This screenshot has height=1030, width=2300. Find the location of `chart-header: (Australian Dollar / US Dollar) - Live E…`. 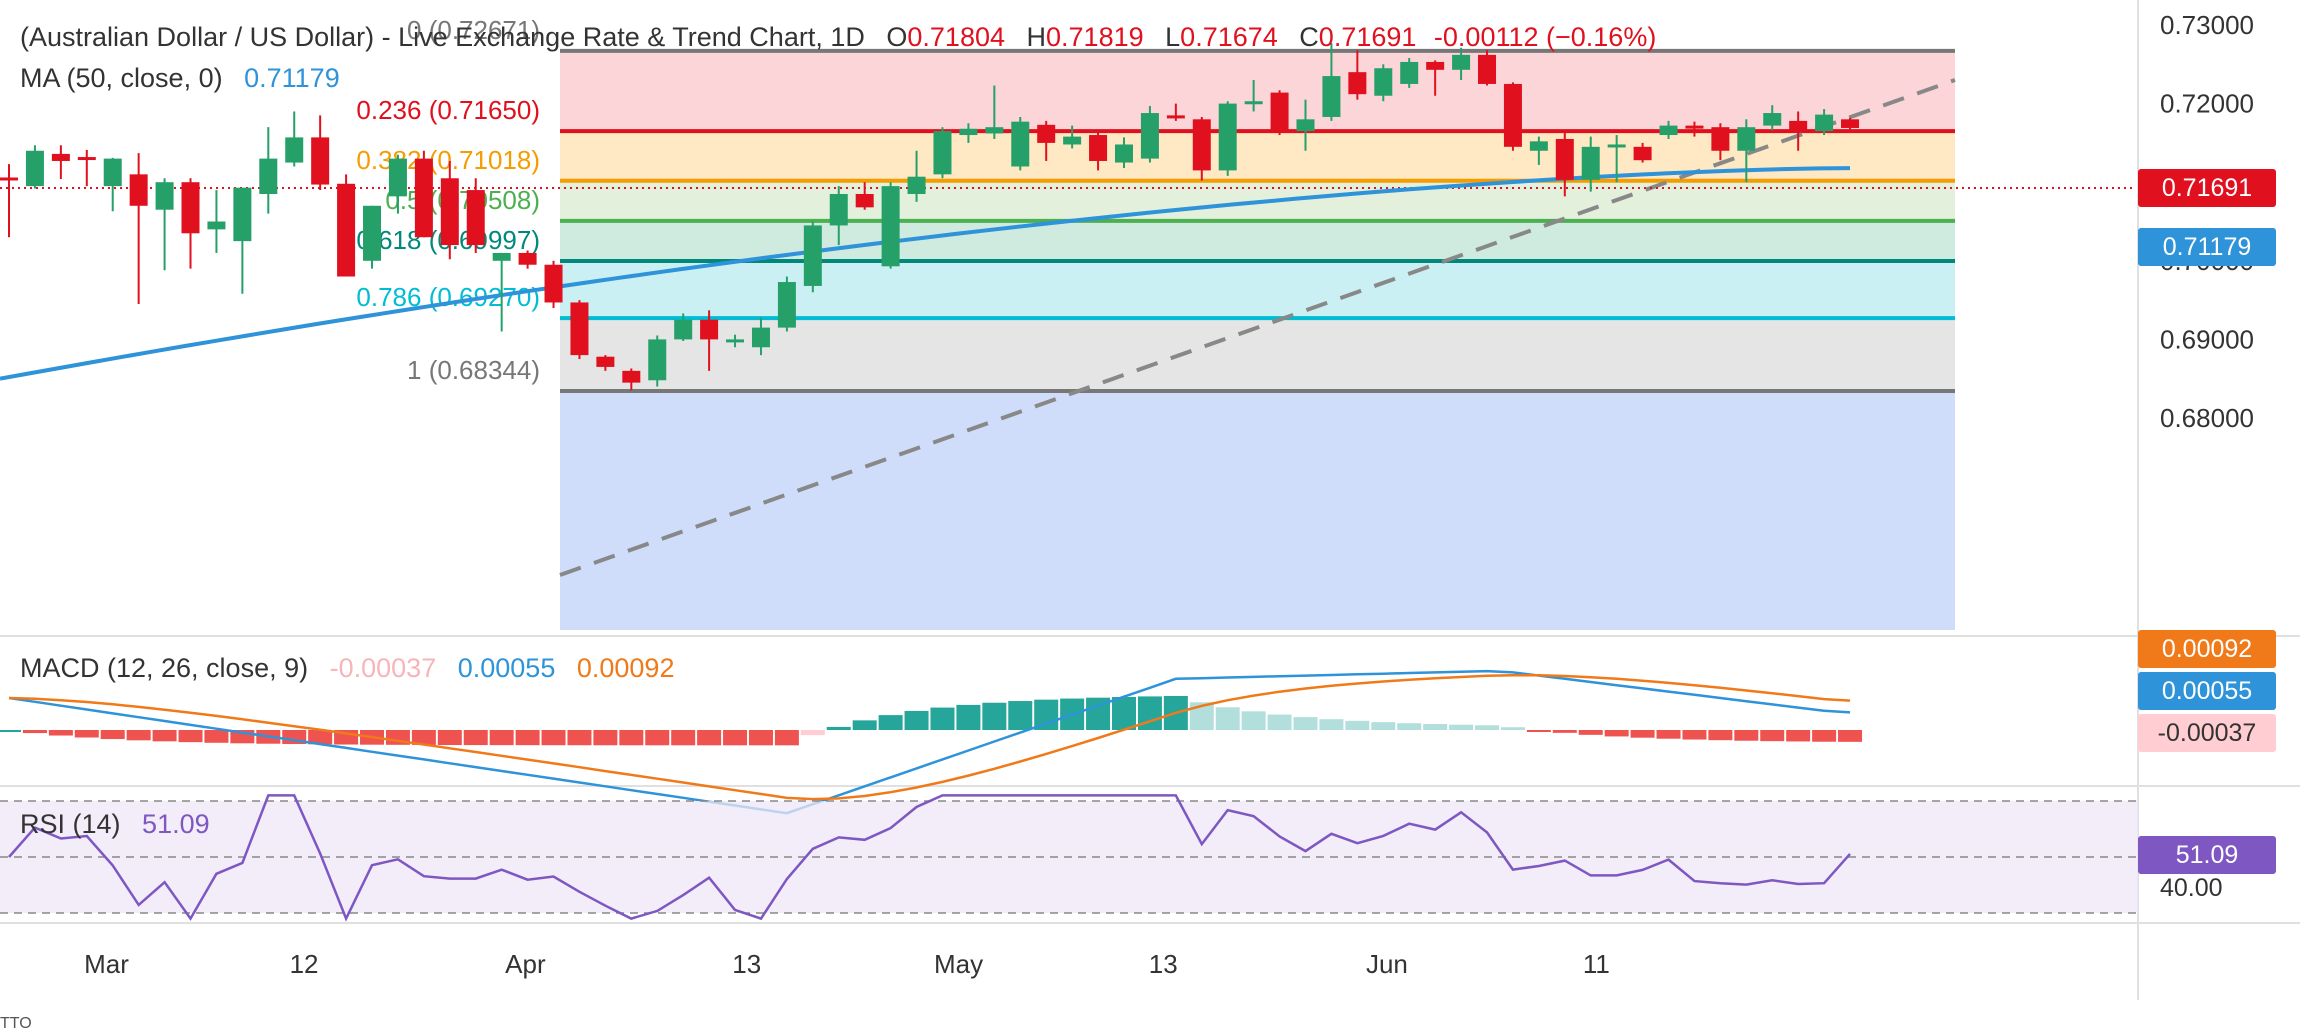

chart-header: (Australian Dollar / US Dollar) - Live E… is located at coordinates (838, 37).